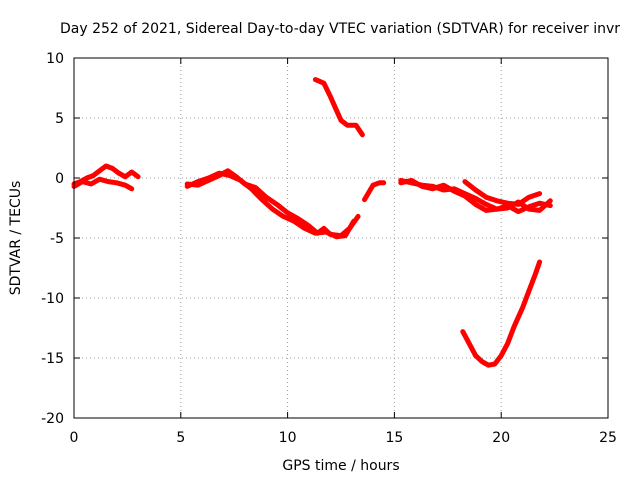 The width and height of the screenshot is (640, 480). What do you see at coordinates (59, 179) in the screenshot?
I see `y-tick-label: 0` at bounding box center [59, 179].